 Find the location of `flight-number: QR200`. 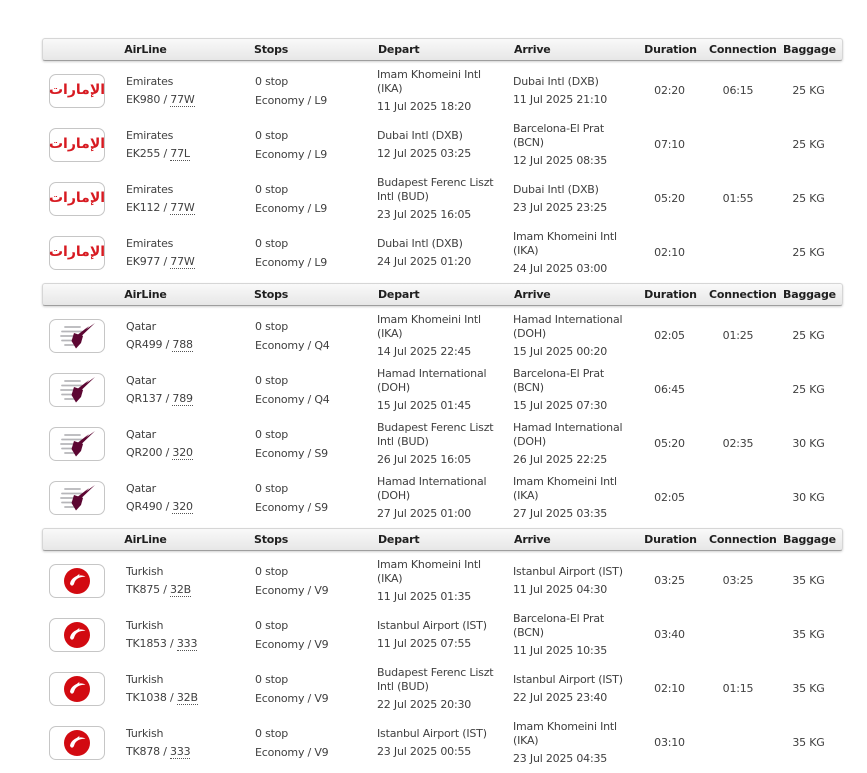

flight-number: QR200 is located at coordinates (144, 452).